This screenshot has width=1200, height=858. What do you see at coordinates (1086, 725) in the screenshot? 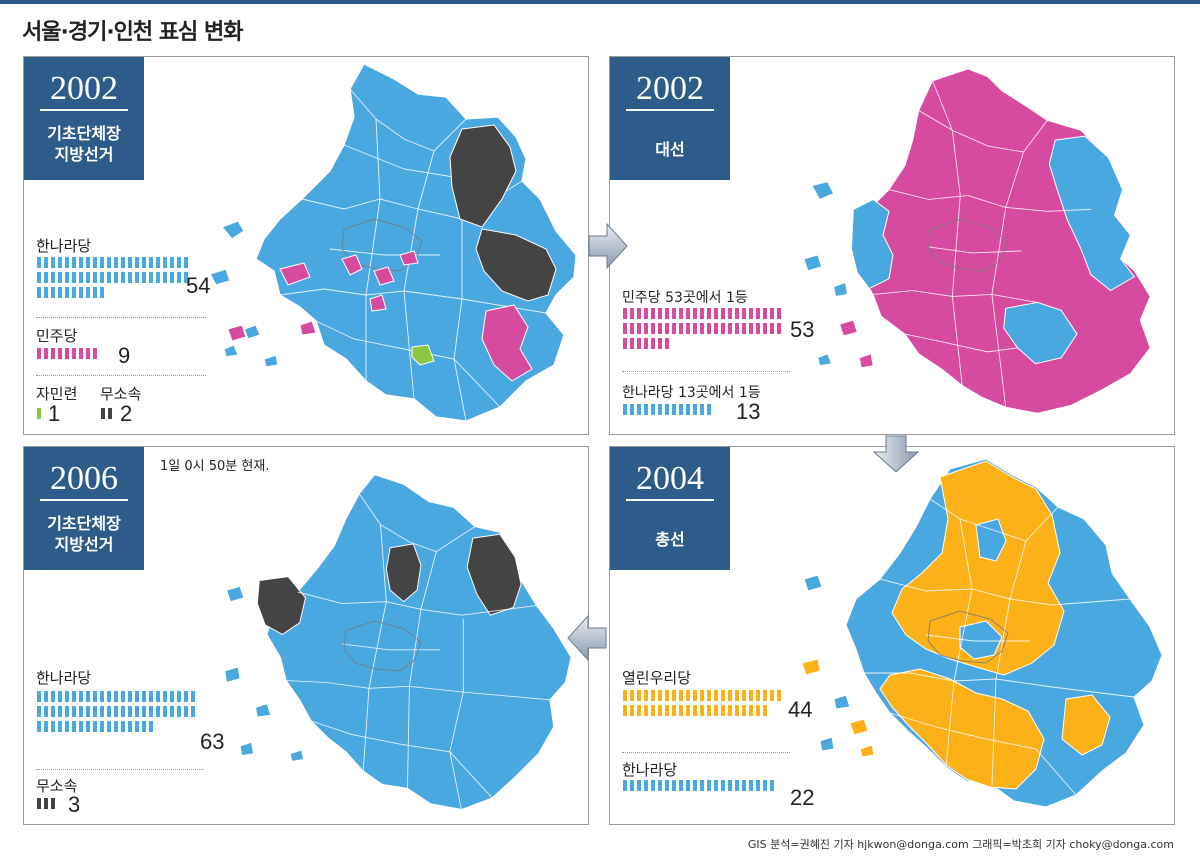
I see `region-yeollin-east` at bounding box center [1086, 725].